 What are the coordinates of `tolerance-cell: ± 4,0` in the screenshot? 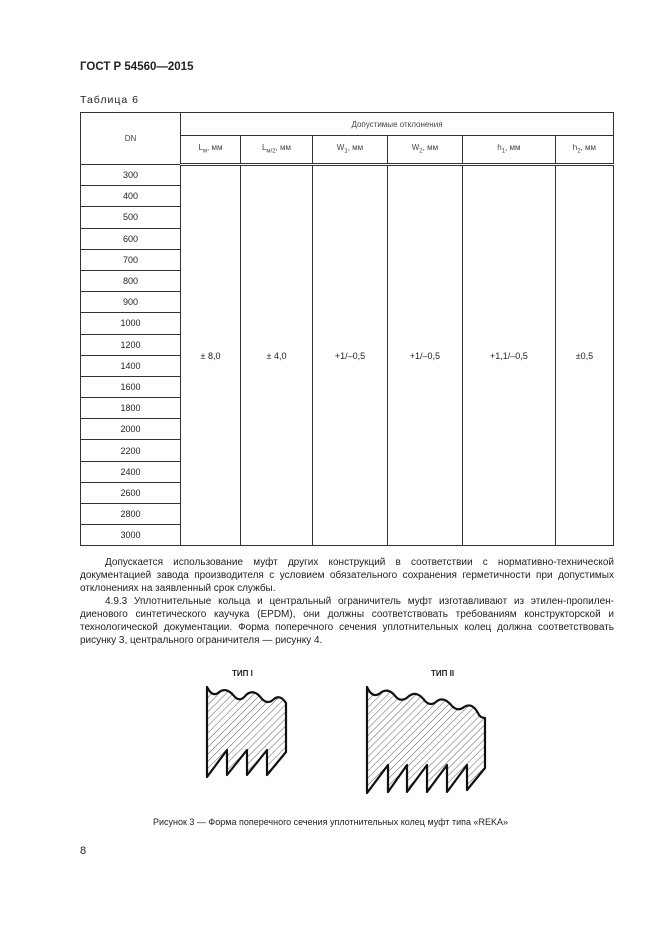 It's located at (276, 355).